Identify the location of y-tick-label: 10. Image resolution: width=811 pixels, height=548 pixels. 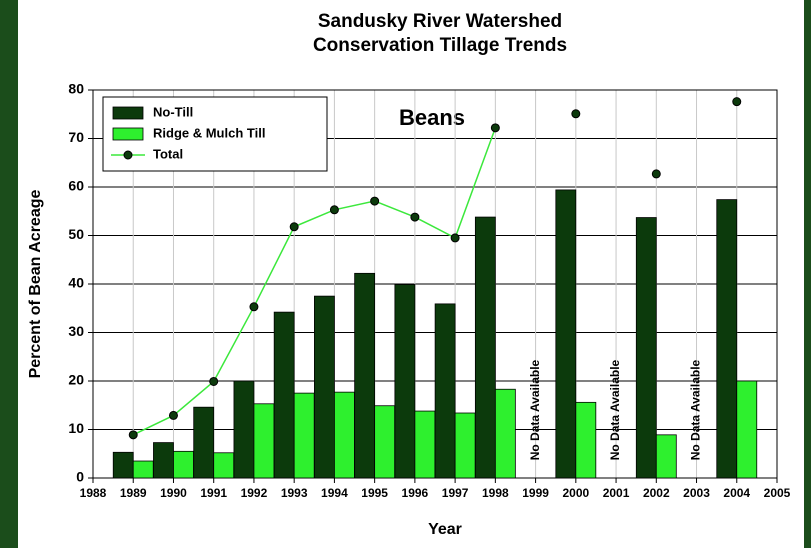
(76, 428).